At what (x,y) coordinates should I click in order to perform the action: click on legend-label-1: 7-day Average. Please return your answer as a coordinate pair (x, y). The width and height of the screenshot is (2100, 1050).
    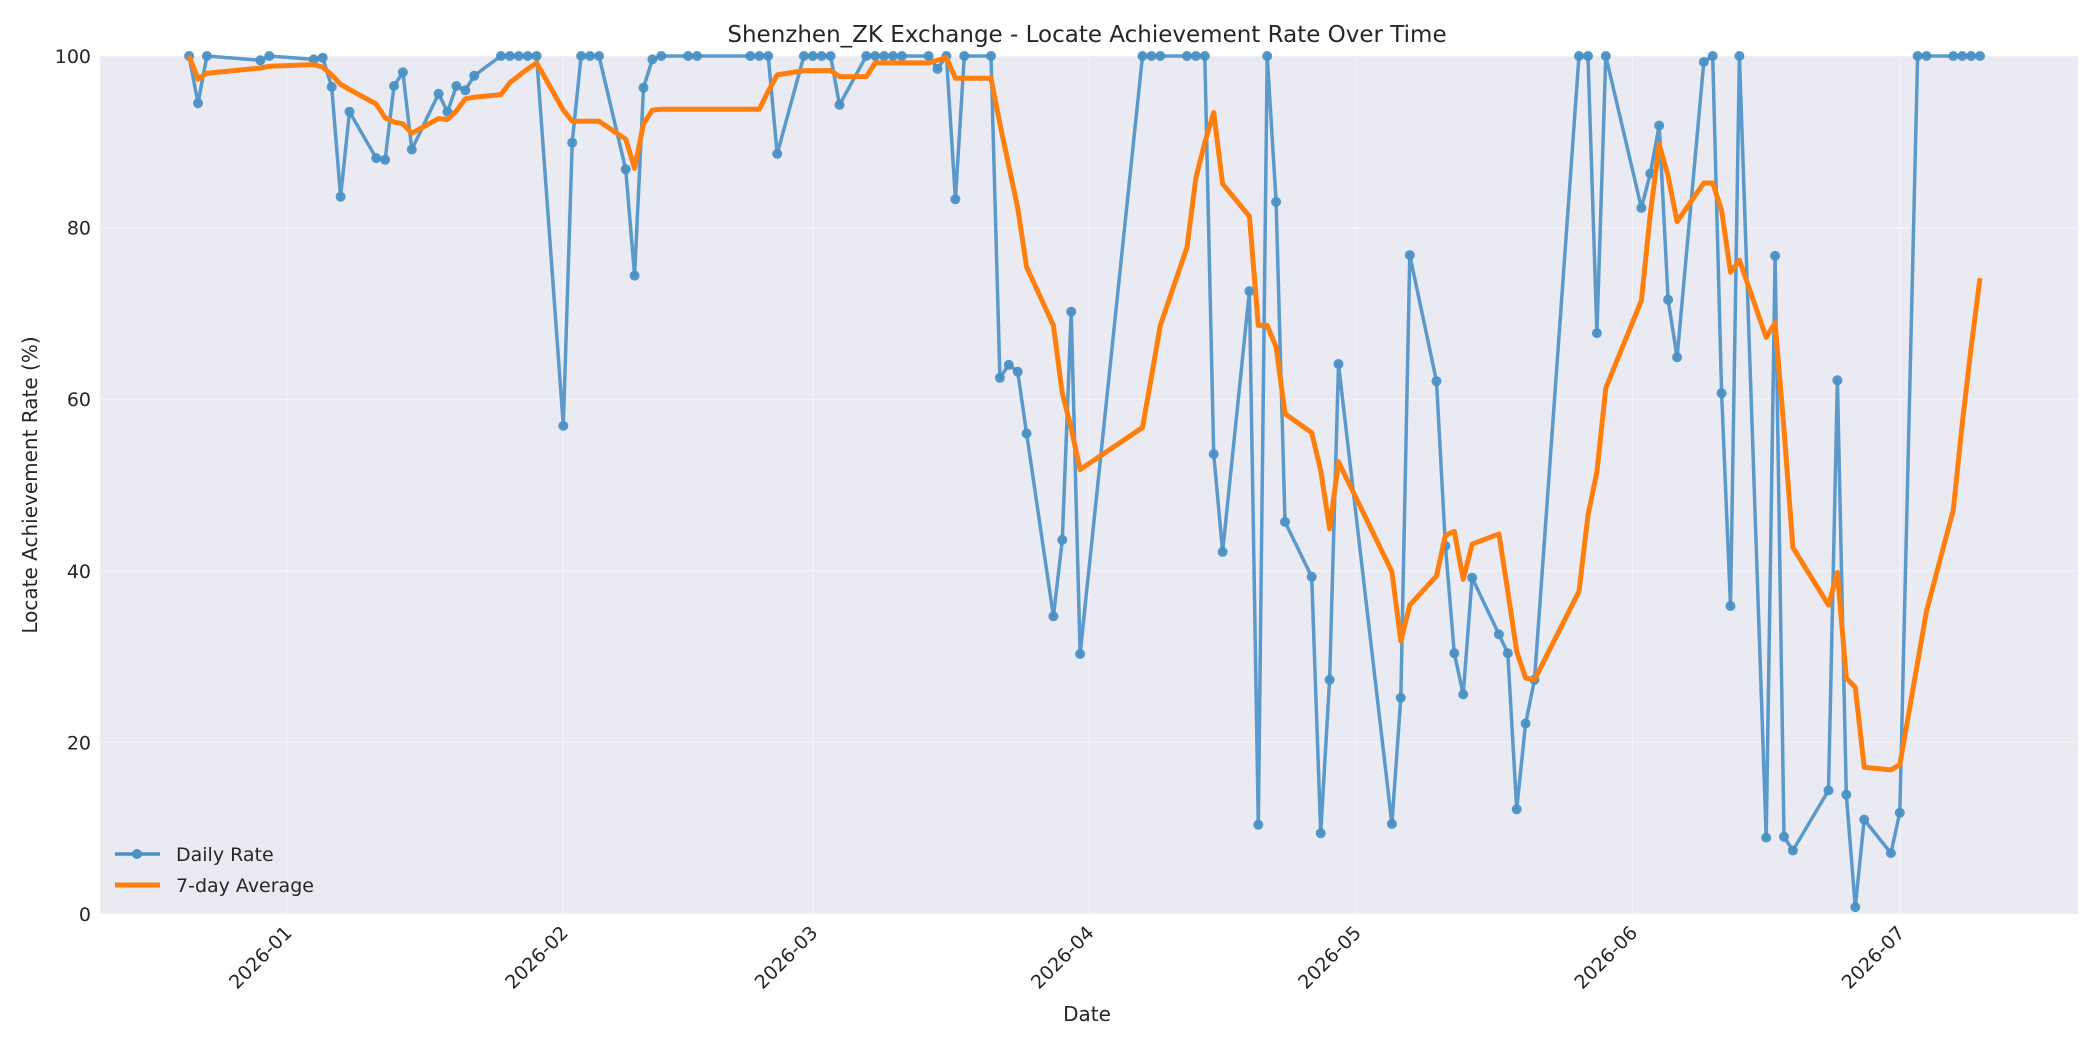
    Looking at the image, I should click on (245, 886).